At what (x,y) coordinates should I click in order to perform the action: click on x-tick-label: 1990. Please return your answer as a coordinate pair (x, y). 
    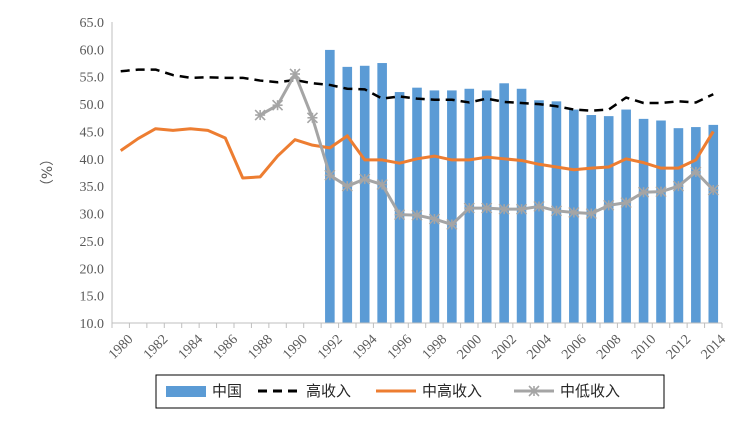
    Looking at the image, I should click on (295, 347).